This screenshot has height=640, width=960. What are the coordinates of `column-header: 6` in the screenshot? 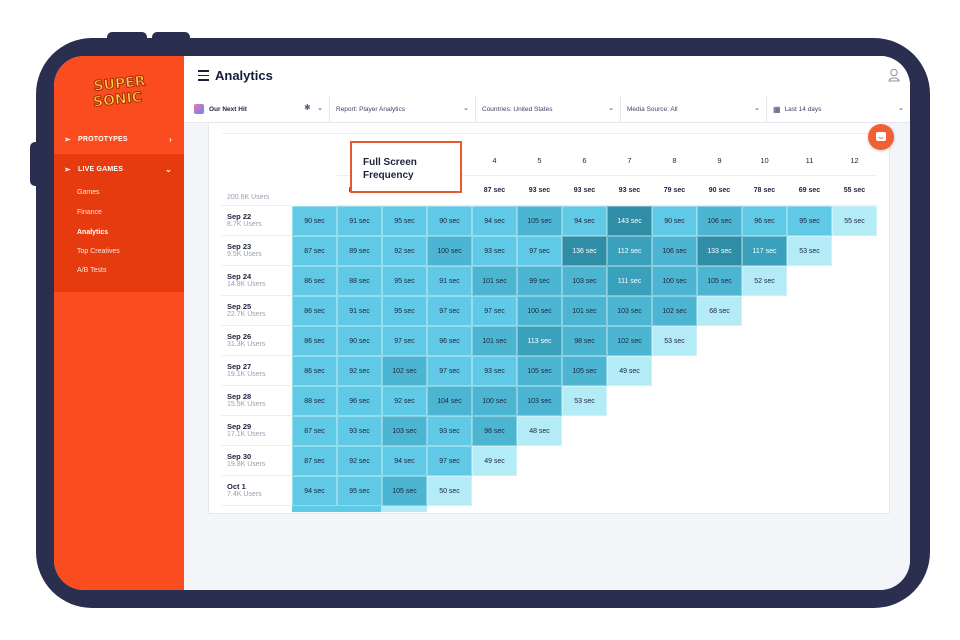 It's located at (584, 161).